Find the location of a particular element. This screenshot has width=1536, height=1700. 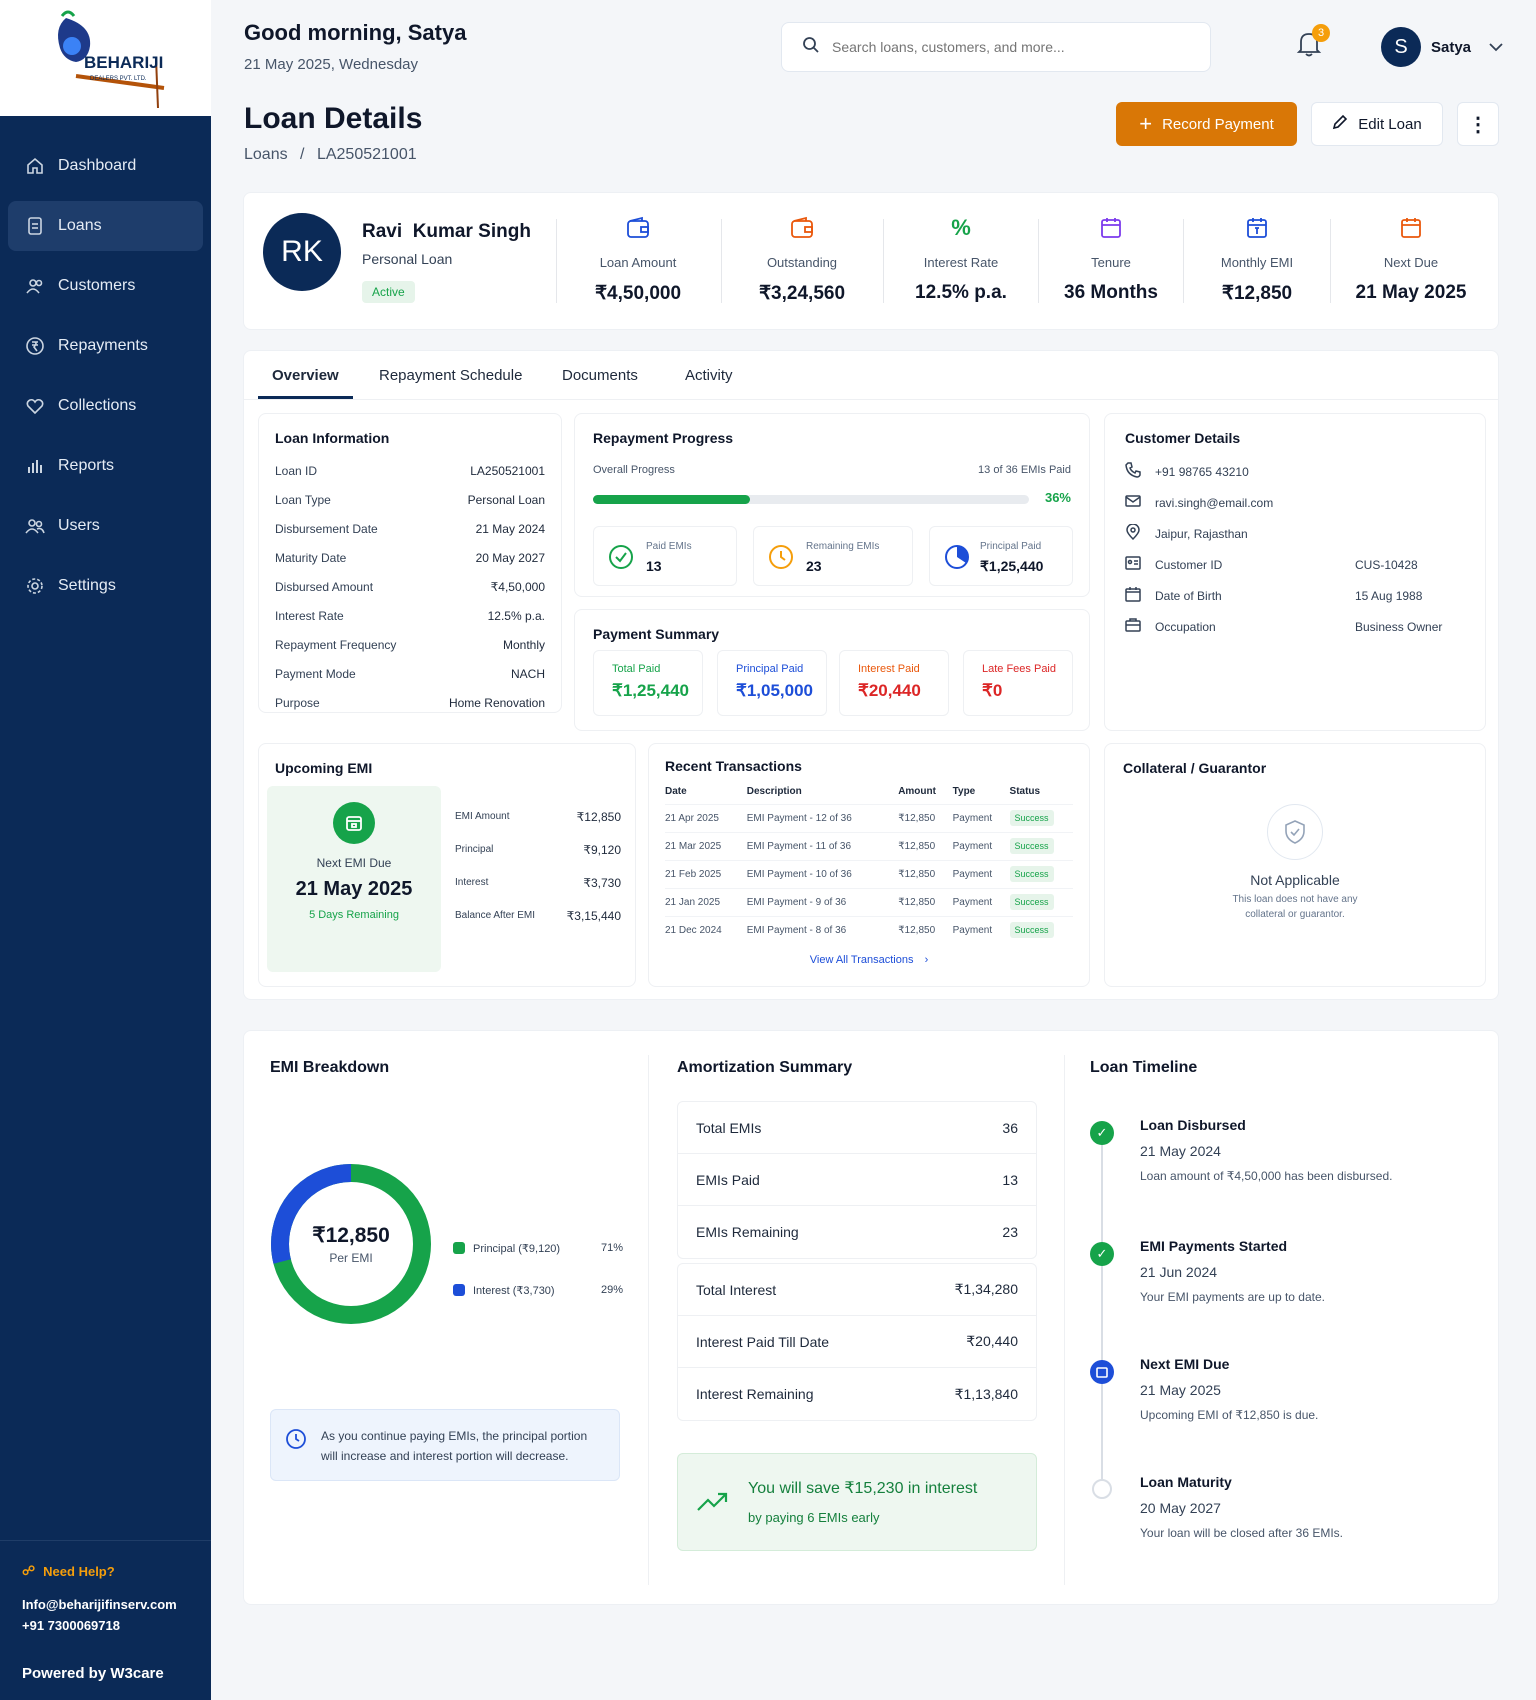

user-name: Satya is located at coordinates (1451, 47).